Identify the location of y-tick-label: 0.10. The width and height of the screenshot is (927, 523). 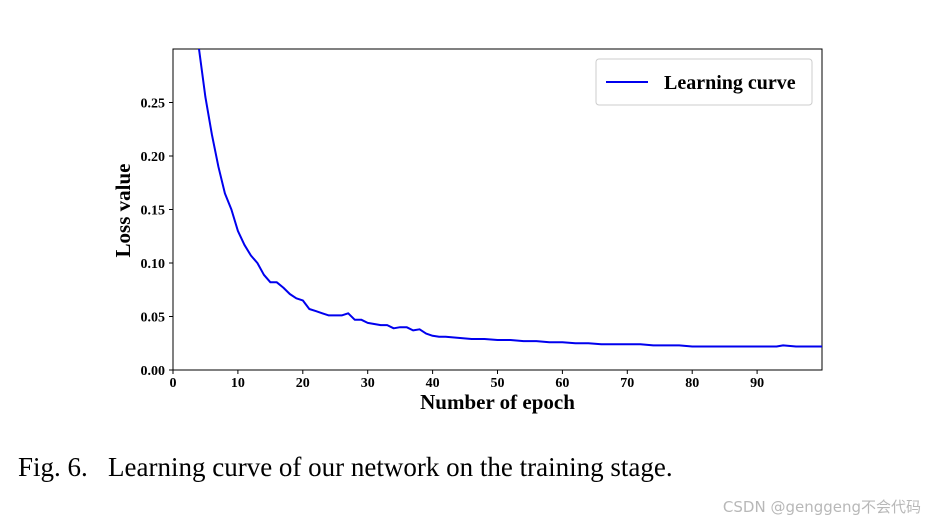
(153, 264).